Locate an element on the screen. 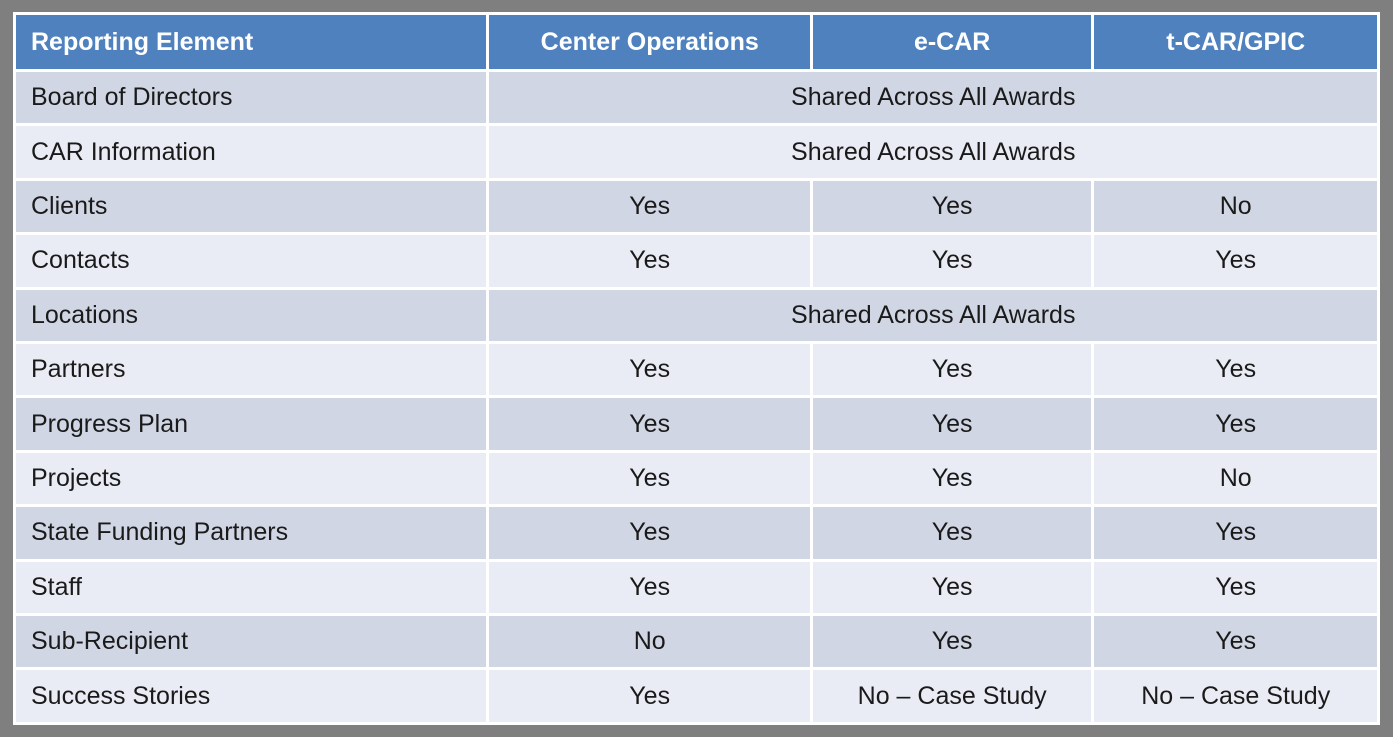  column-header-t-car-gpic: t-CAR/GPIC is located at coordinates (1235, 42).